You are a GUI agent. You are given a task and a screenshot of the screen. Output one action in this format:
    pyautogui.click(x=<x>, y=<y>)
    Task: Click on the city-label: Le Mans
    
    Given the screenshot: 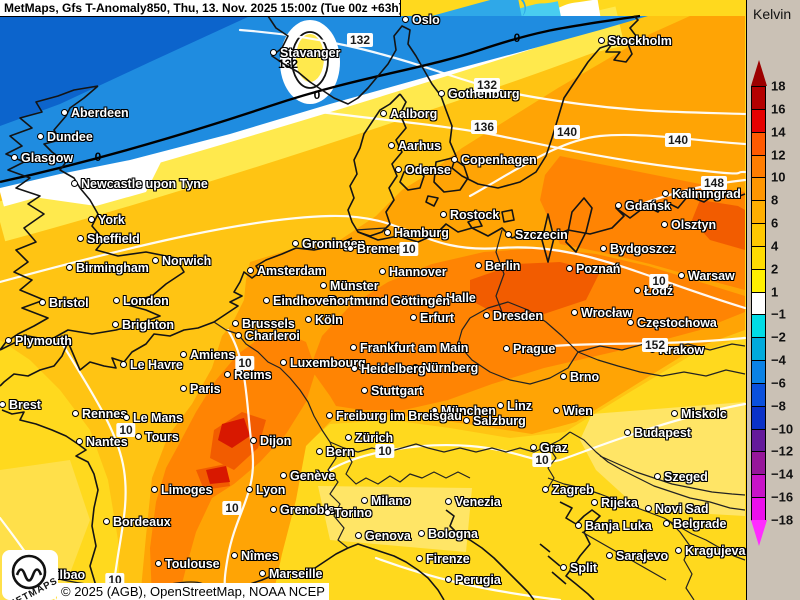 What is the action you would take?
    pyautogui.click(x=158, y=418)
    